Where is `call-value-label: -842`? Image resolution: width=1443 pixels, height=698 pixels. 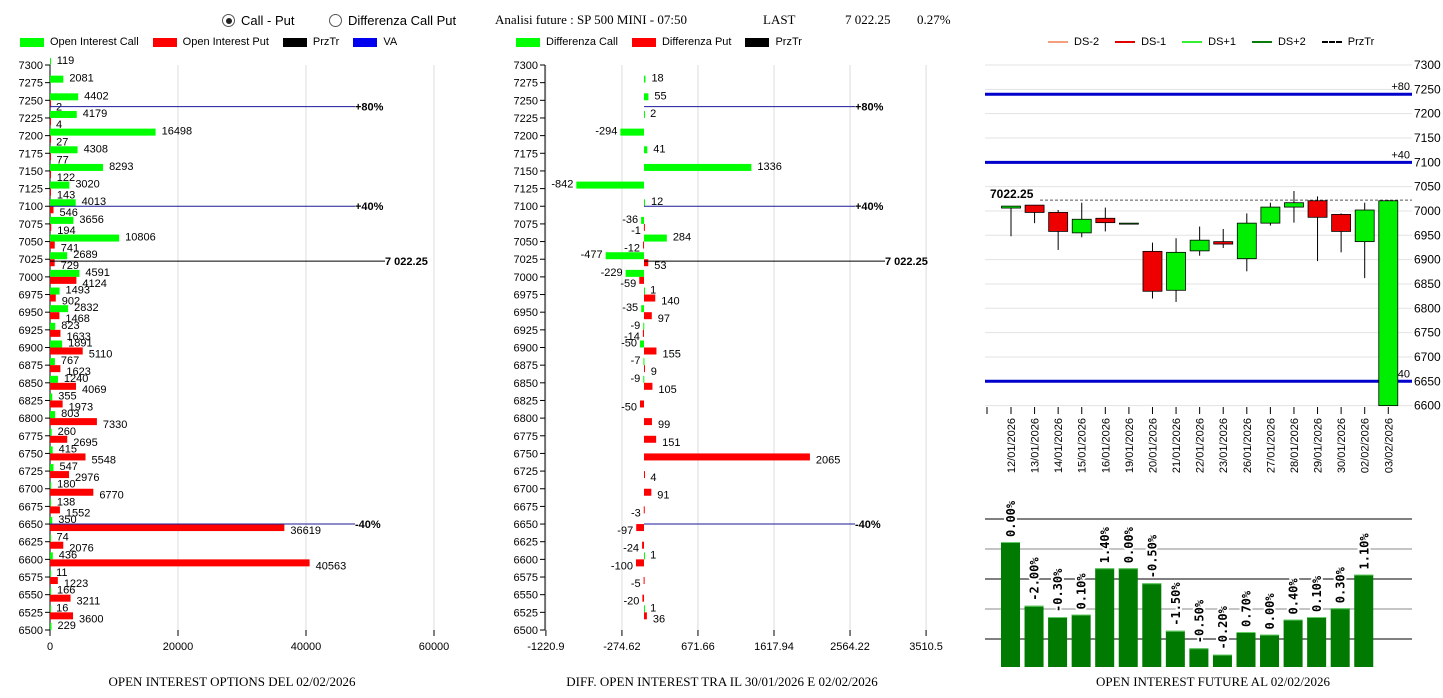 call-value-label: -842 is located at coordinates (562, 185).